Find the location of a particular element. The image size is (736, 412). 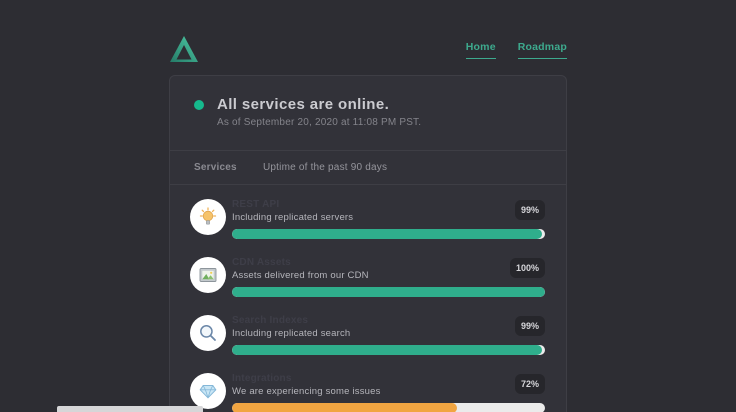

service-description: Assets delivered from our CDN is located at coordinates (300, 275).